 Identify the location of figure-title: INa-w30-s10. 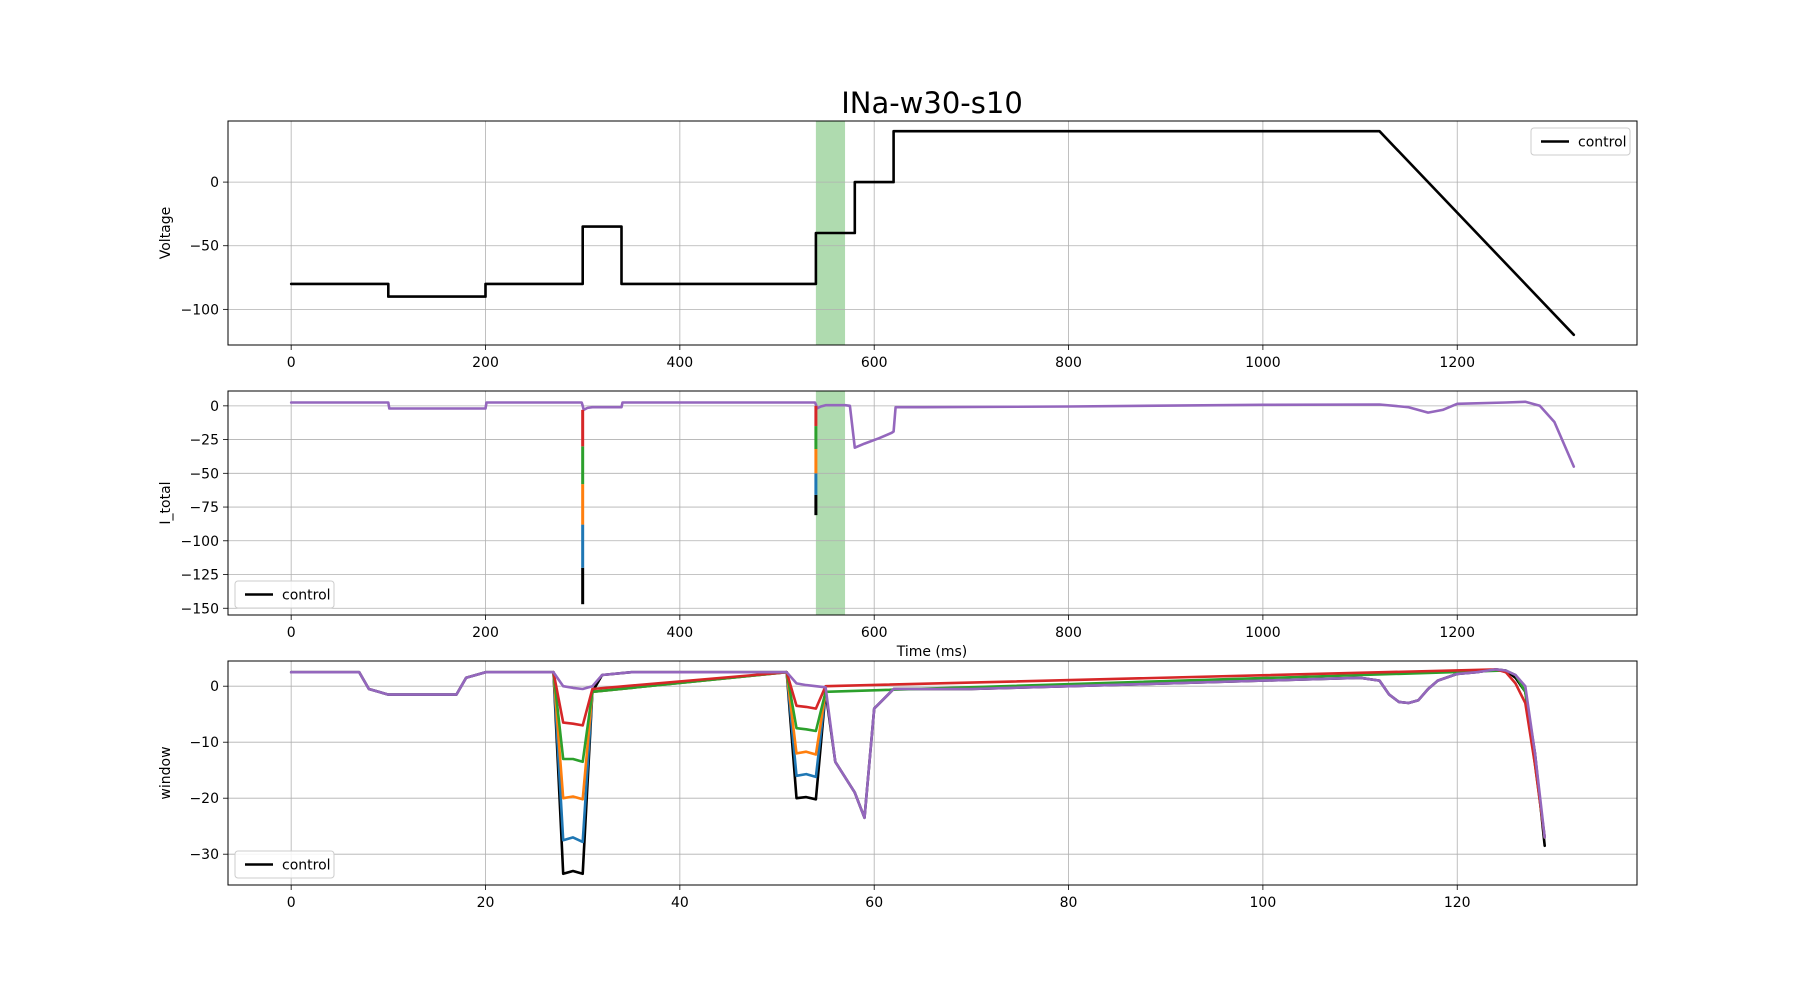
(932, 103).